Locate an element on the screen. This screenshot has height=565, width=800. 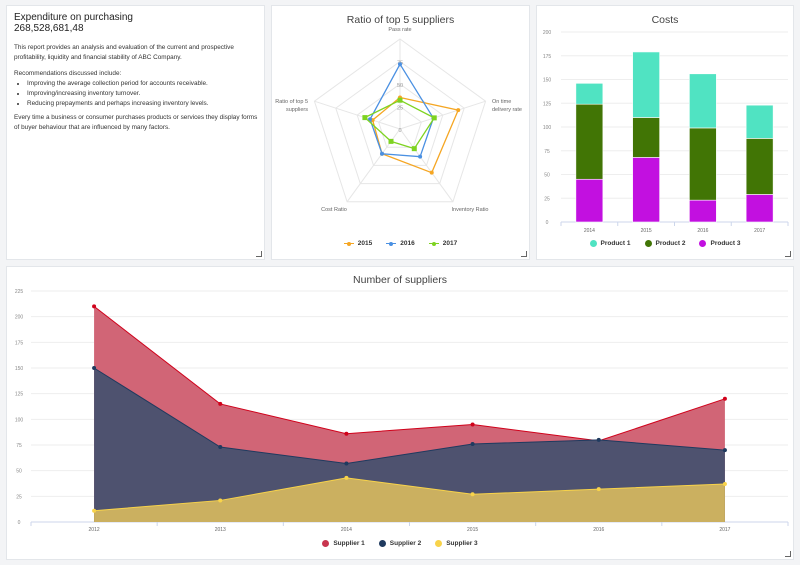
legend-item: 2015 is located at coordinates (357, 243).